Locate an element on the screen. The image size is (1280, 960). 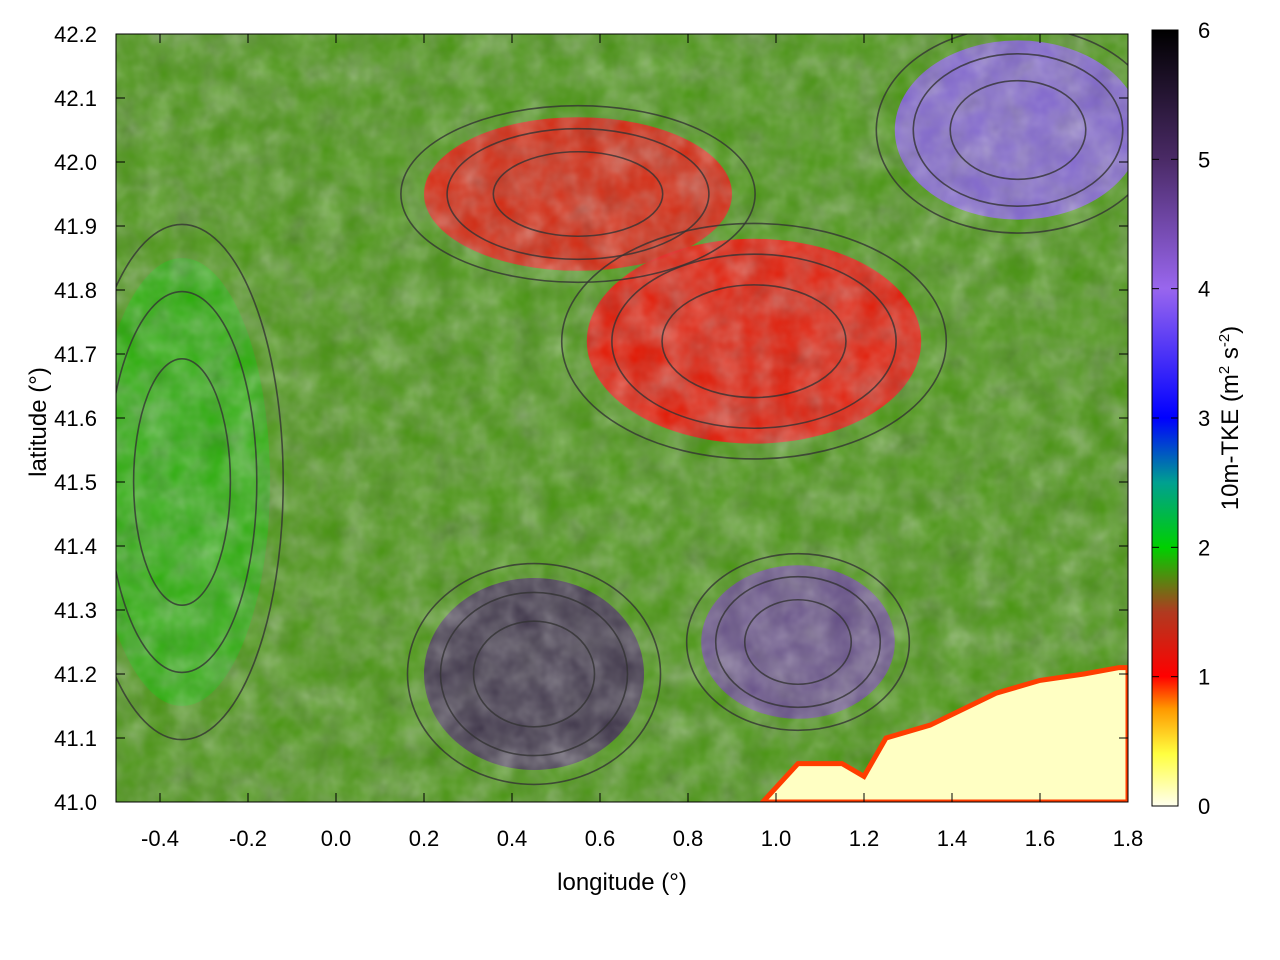
colorbar-label-sup1: 2 is located at coordinates (1224, 370).